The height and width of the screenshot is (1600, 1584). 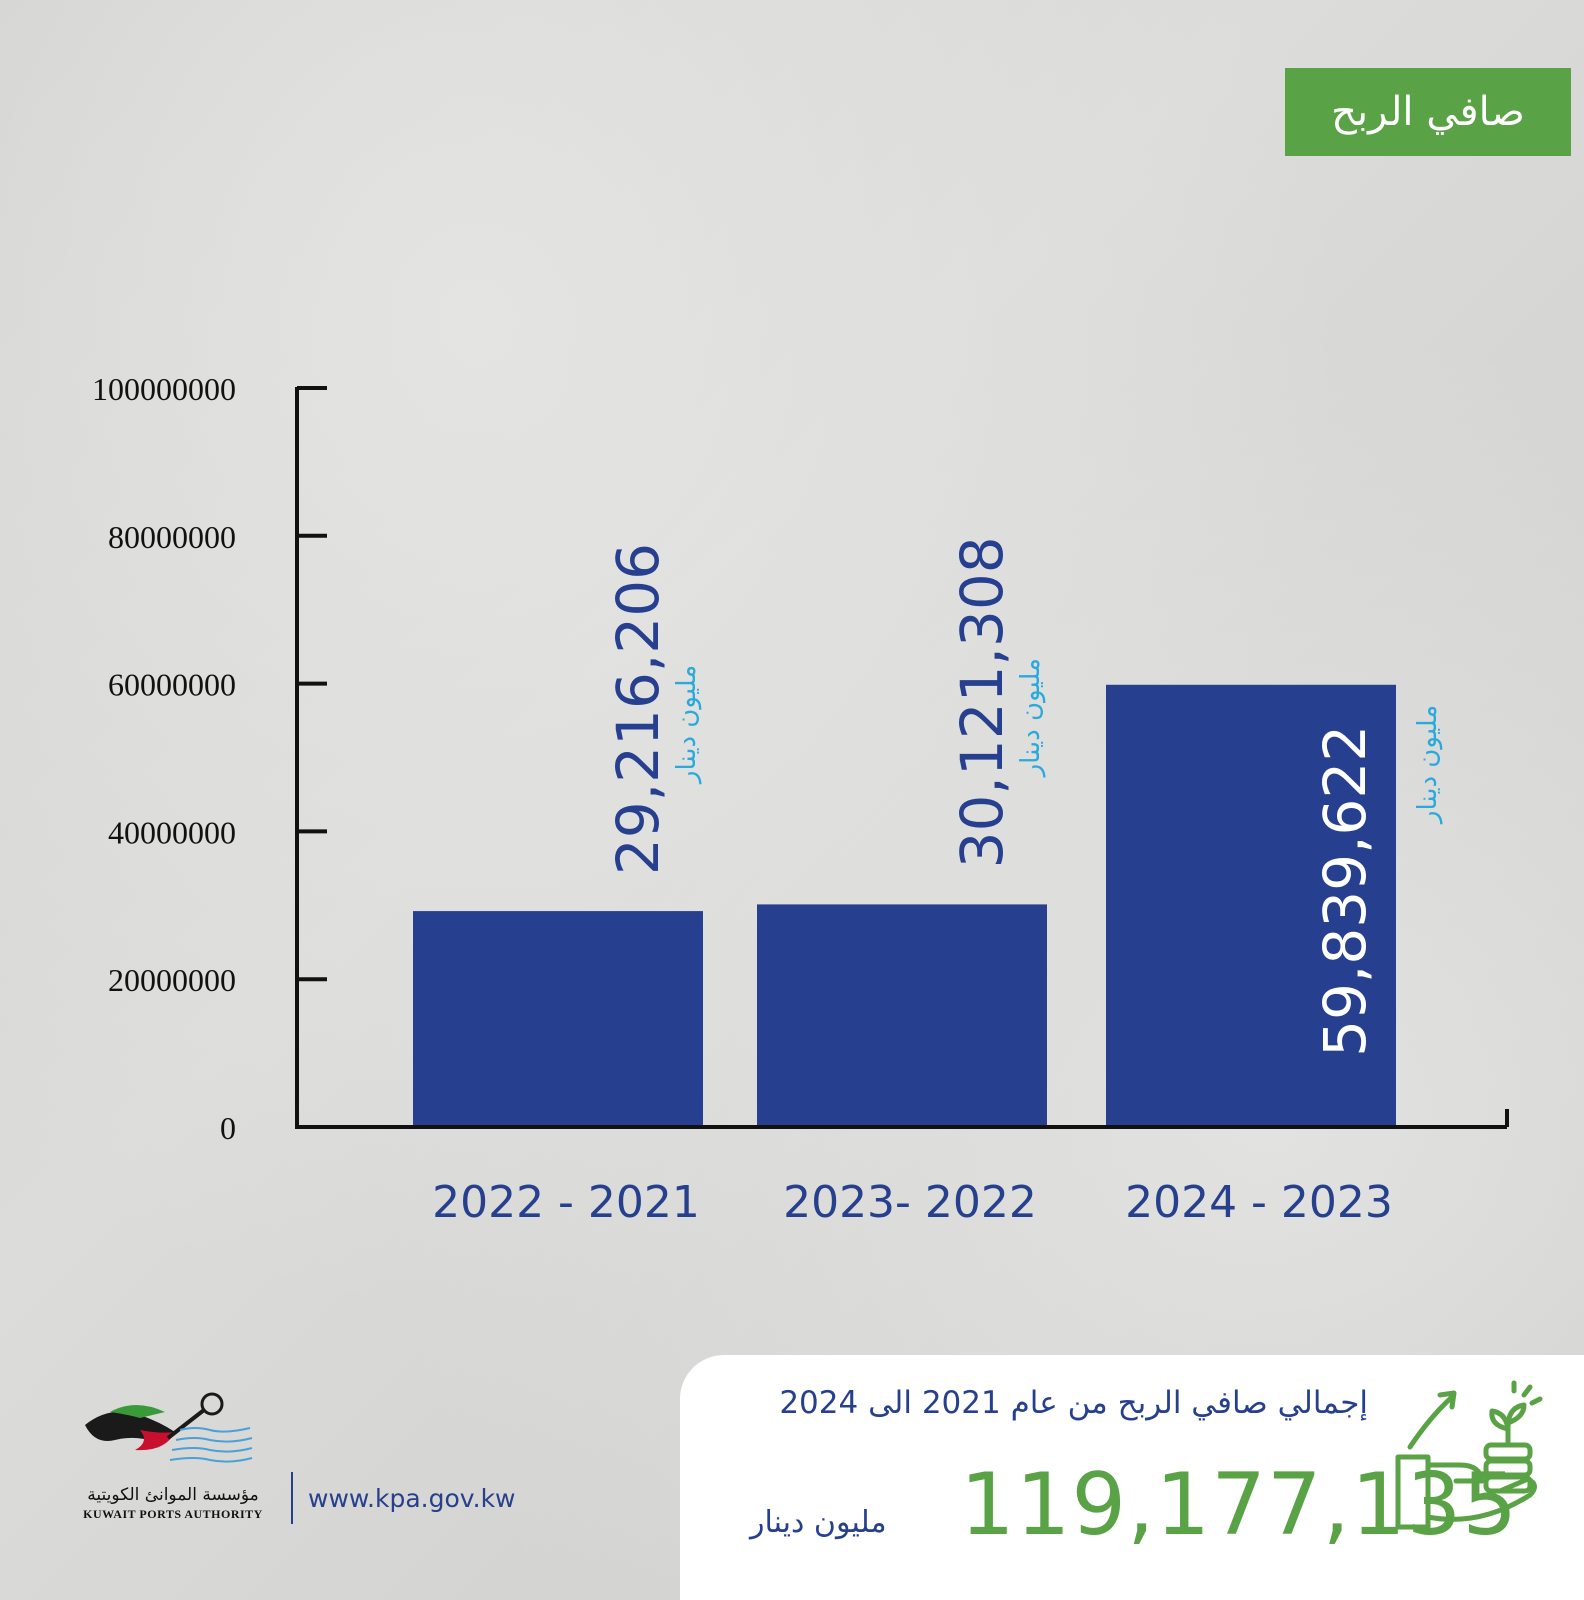 What do you see at coordinates (1239, 1505) in the screenshot?
I see `total-value: 119,177,135` at bounding box center [1239, 1505].